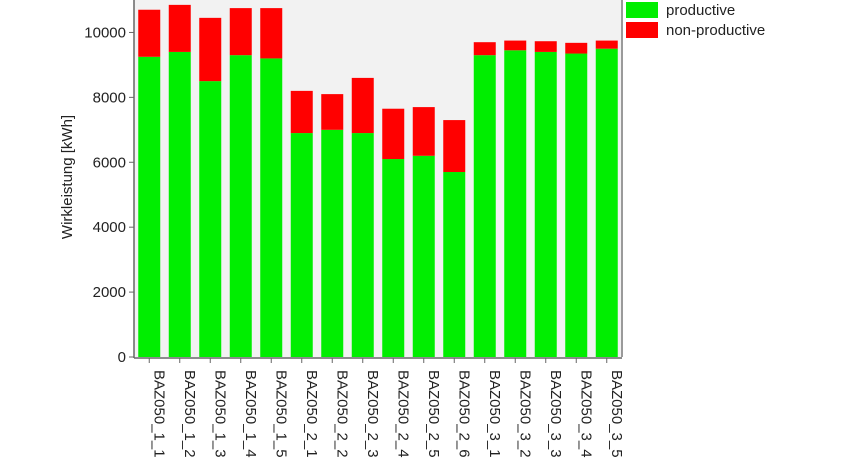 The height and width of the screenshot is (474, 843). Describe the element at coordinates (402, 414) in the screenshot. I see `x-tick-label: BAZ050_2_4` at that location.